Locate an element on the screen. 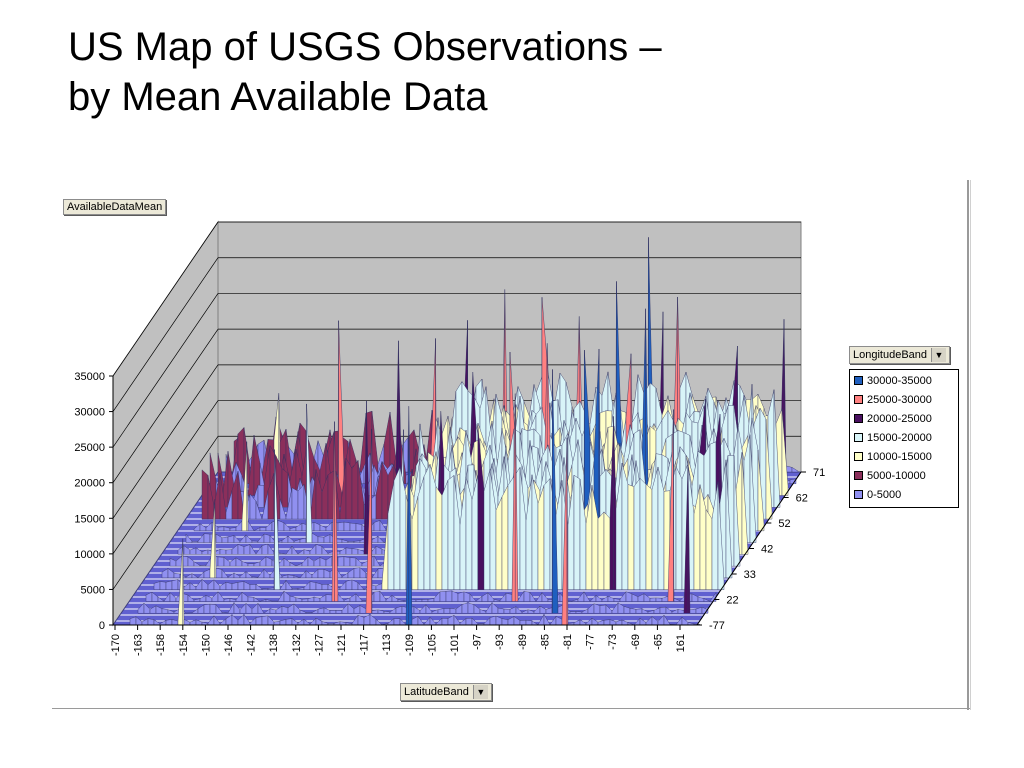 This screenshot has height=768, width=1024. x-tick-label: -158 is located at coordinates (161, 645).